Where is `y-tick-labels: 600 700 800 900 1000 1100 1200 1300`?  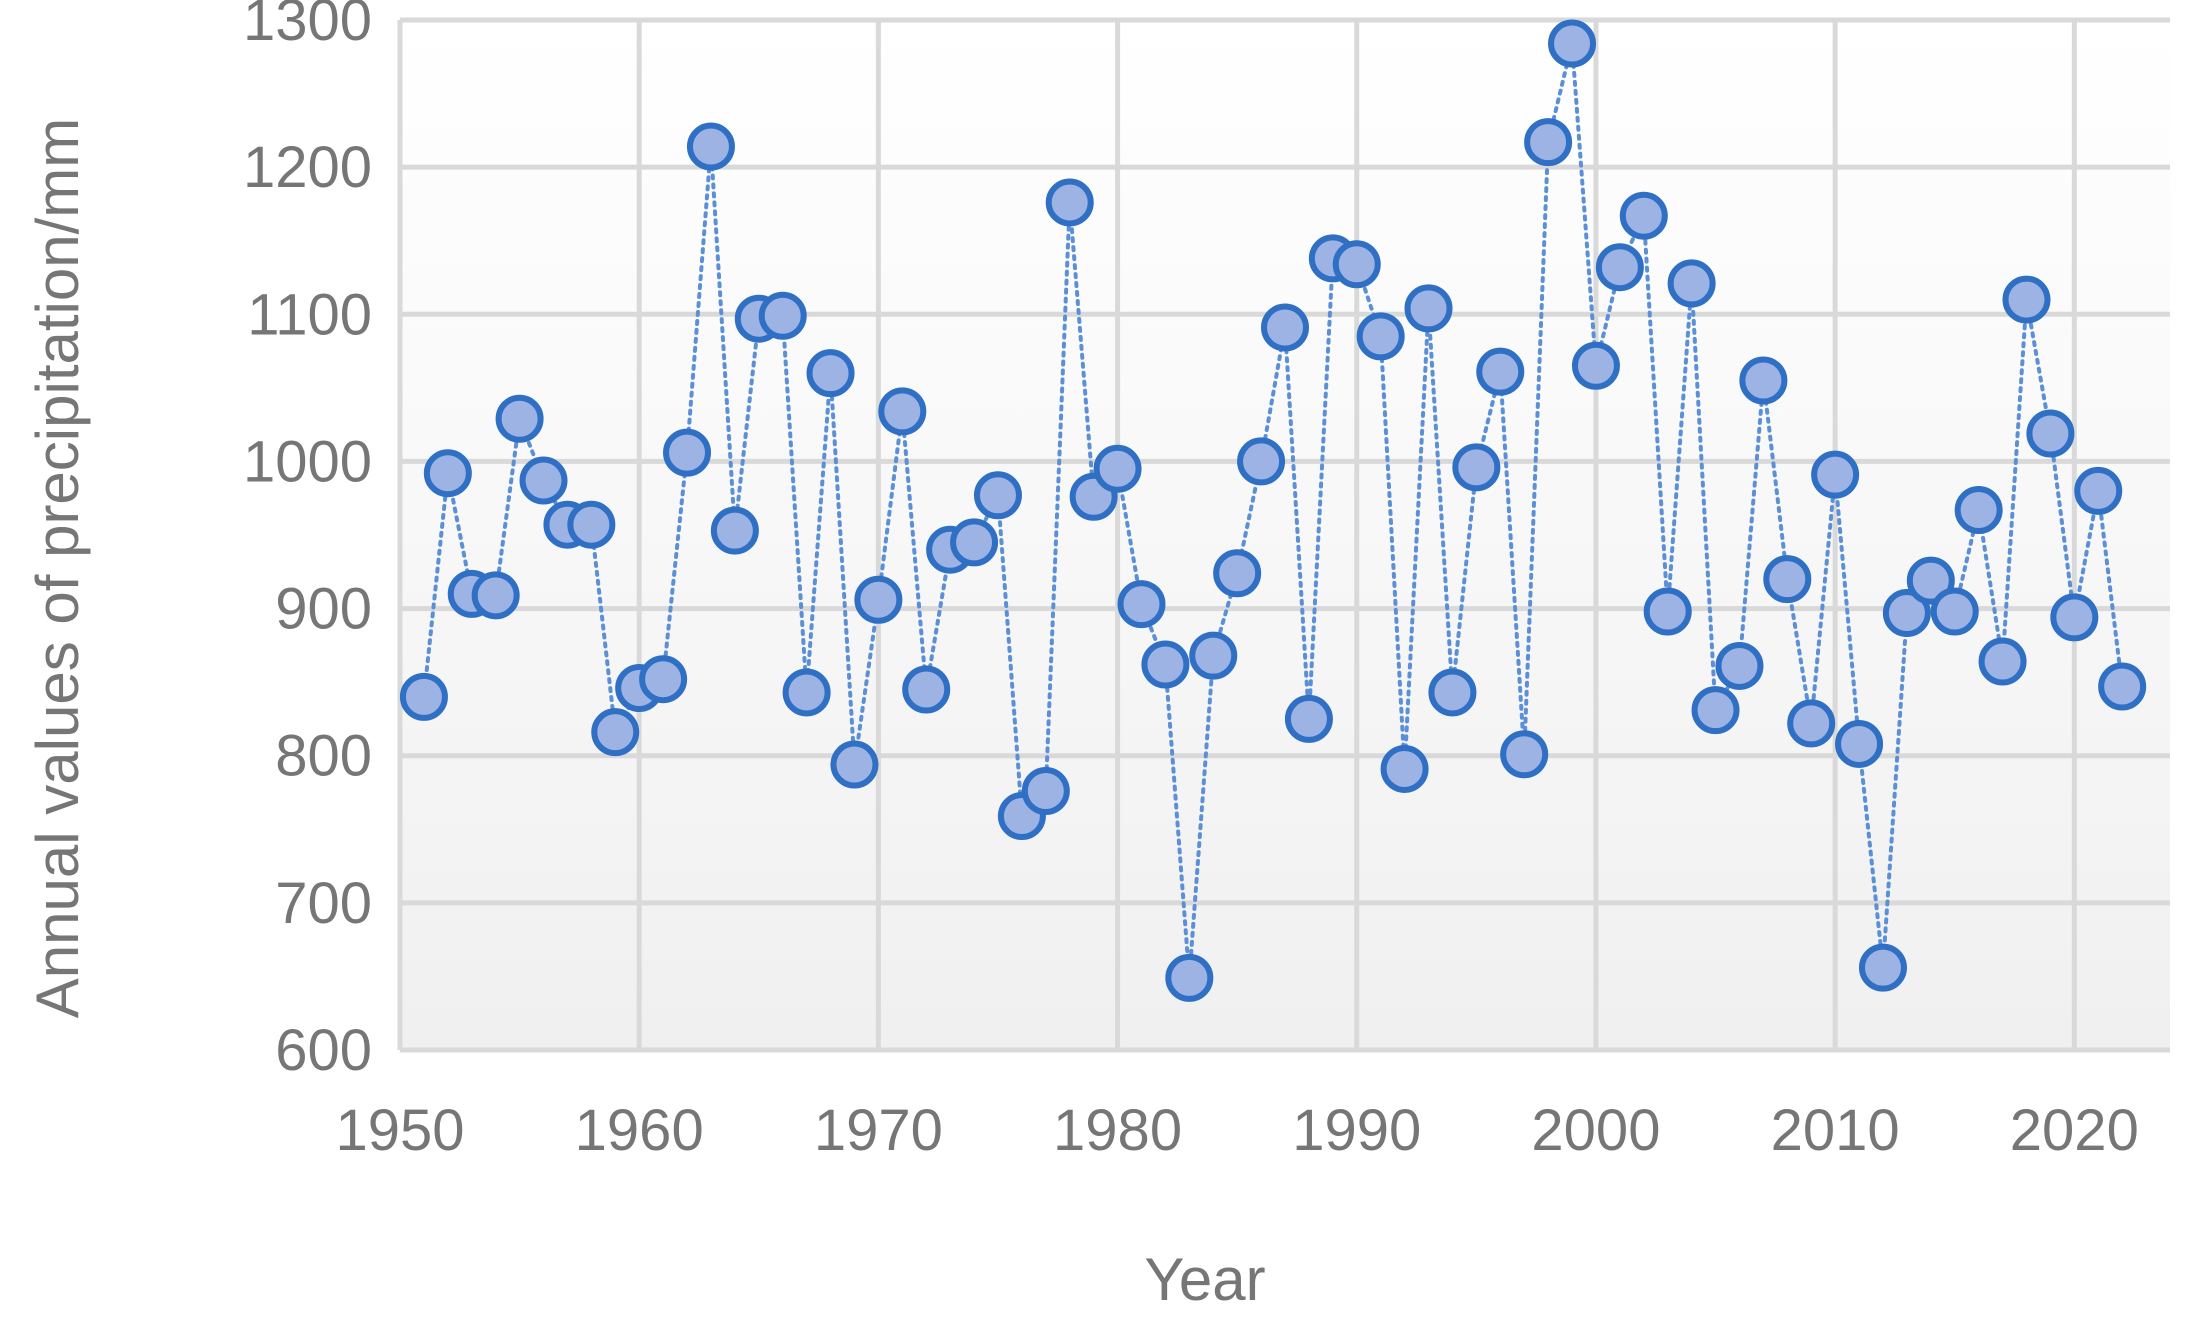 y-tick-labels: 600 700 800 900 1000 1100 1200 1300 is located at coordinates (307, 541).